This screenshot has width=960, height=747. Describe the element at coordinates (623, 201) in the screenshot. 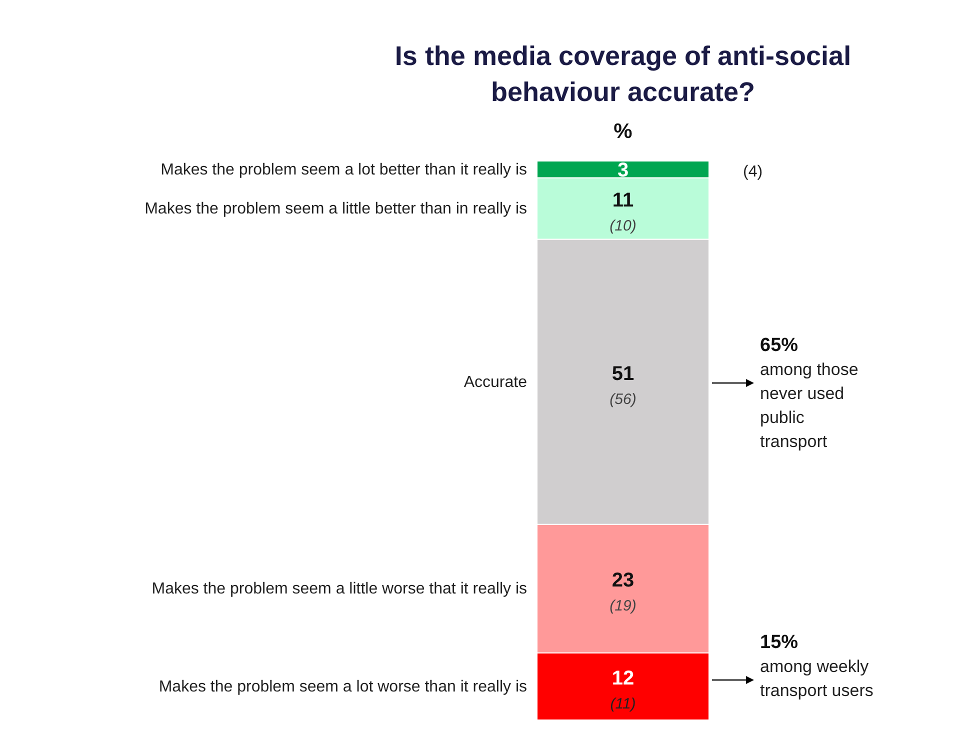

I see `data-label: 11` at that location.